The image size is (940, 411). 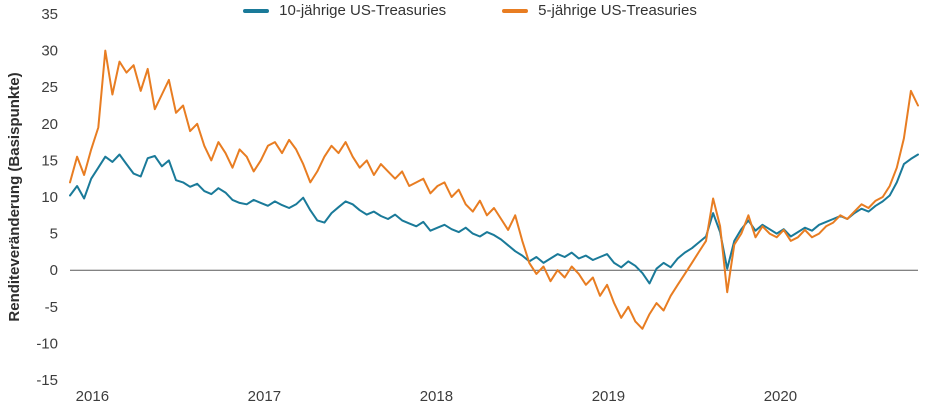 I want to click on svg-text: 15, so click(x=49, y=160).